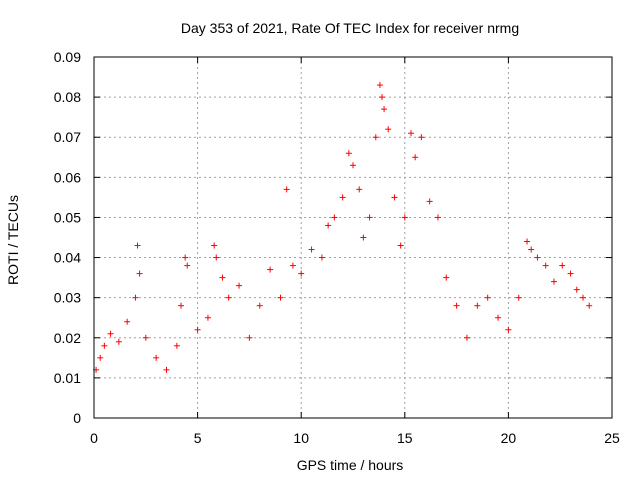  What do you see at coordinates (13, 240) in the screenshot?
I see `y-axis-label: ROTI / TECUs` at bounding box center [13, 240].